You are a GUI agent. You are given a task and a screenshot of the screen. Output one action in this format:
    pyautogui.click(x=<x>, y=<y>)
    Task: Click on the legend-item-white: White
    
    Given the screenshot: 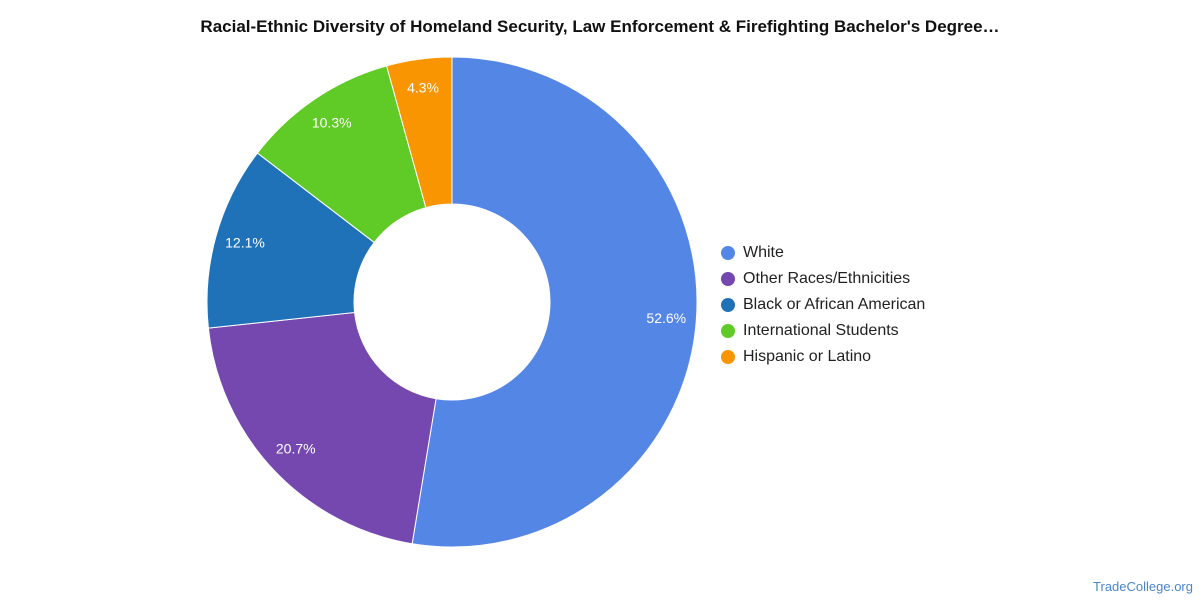 What is the action you would take?
    pyautogui.click(x=823, y=253)
    